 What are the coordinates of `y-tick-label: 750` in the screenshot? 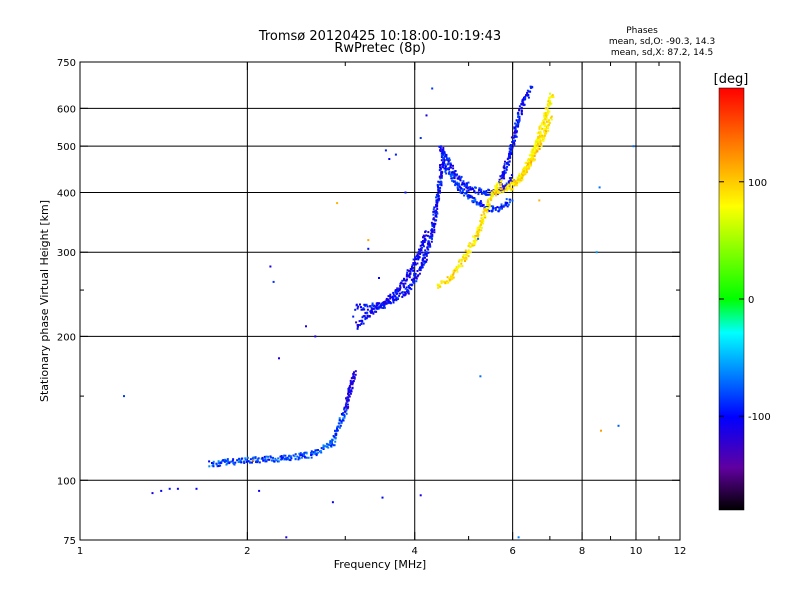 It's located at (66, 63).